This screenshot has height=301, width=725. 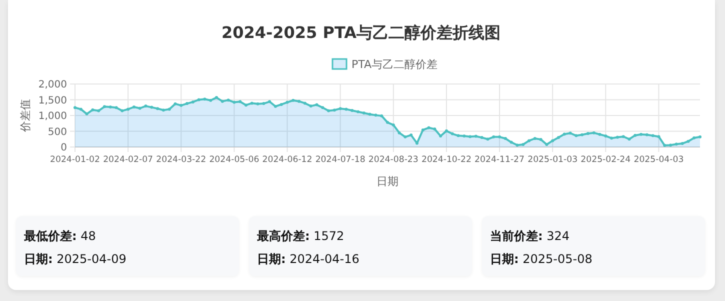 I want to click on y-tick-label: 1,000, so click(x=52, y=116).